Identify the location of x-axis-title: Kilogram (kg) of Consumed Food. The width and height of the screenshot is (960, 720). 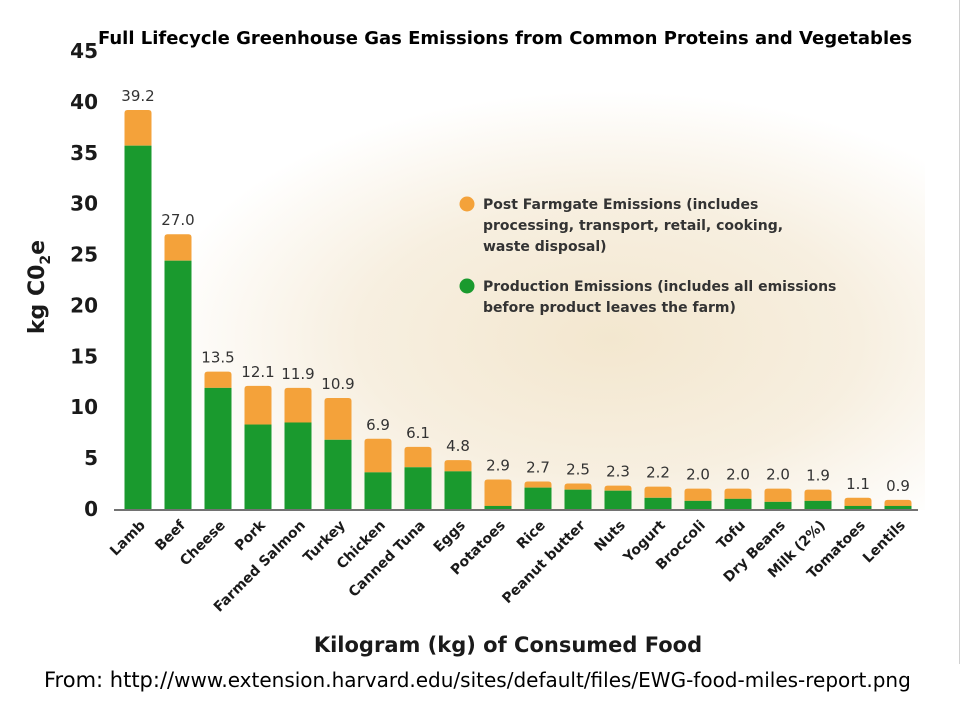
(508, 645).